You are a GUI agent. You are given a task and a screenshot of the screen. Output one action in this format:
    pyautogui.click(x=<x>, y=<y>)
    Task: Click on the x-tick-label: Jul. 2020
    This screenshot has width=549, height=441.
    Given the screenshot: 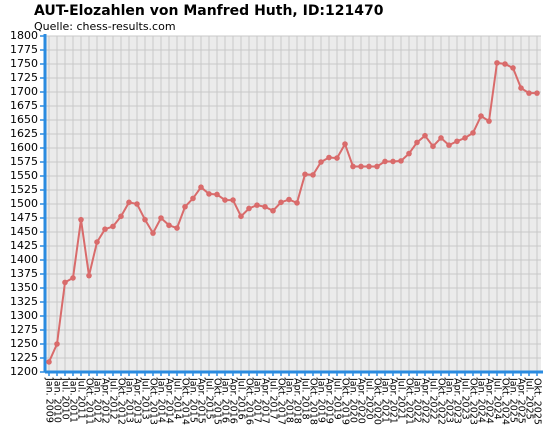 What is the action you would take?
    pyautogui.click(x=369, y=398)
    